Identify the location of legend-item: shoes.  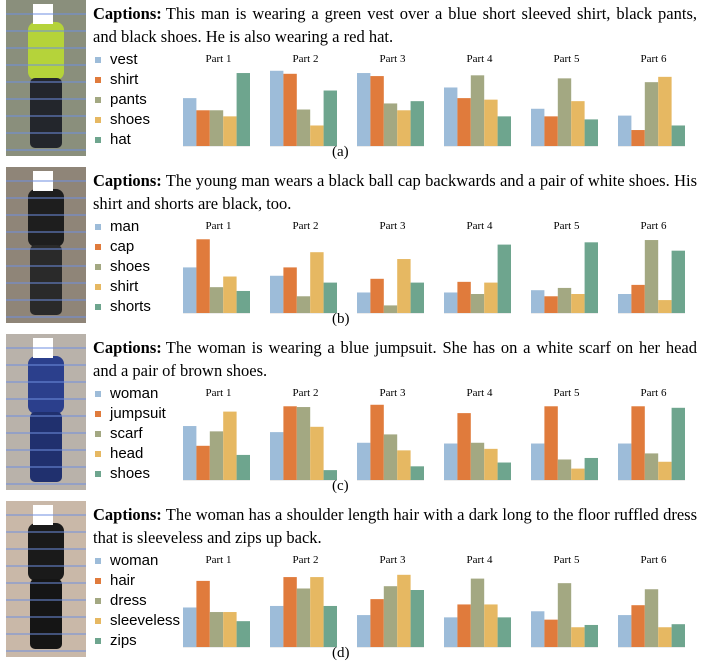
(122, 120).